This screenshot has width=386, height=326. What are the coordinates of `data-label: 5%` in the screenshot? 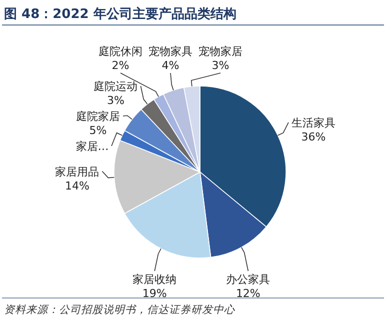 It's located at (98, 130).